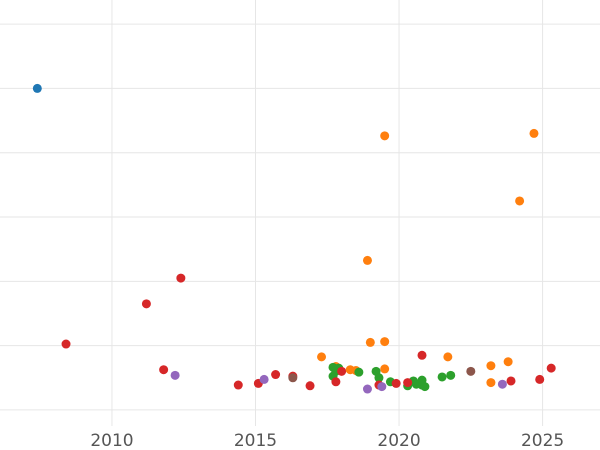 This screenshot has width=600, height=450. What do you see at coordinates (327, 440) in the screenshot?
I see `x-axis-tick-labels: 2010 2015 2020 2025` at bounding box center [327, 440].